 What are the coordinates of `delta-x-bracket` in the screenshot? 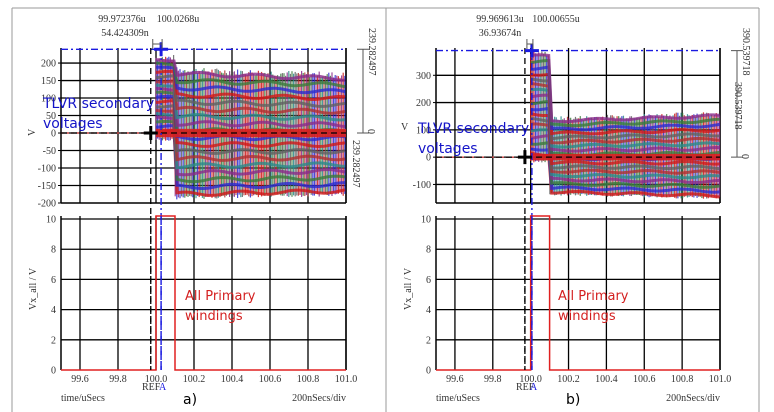 It's located at (530, 44).